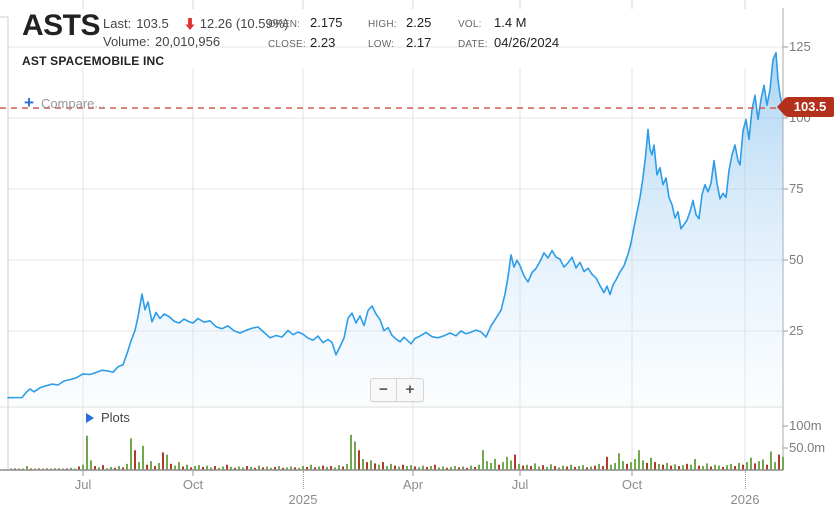  Describe the element at coordinates (244, 23) in the screenshot. I see `change-value: 12.26 (10.59%)` at that location.